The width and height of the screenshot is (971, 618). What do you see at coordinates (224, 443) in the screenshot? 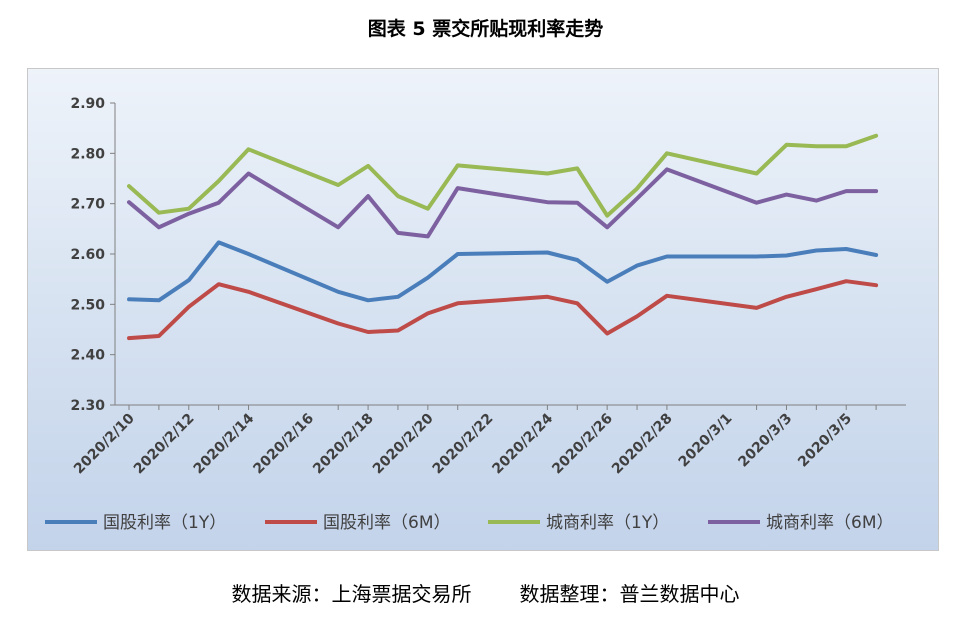
I see `x-tick-label: 2020/2/14` at bounding box center [224, 443].